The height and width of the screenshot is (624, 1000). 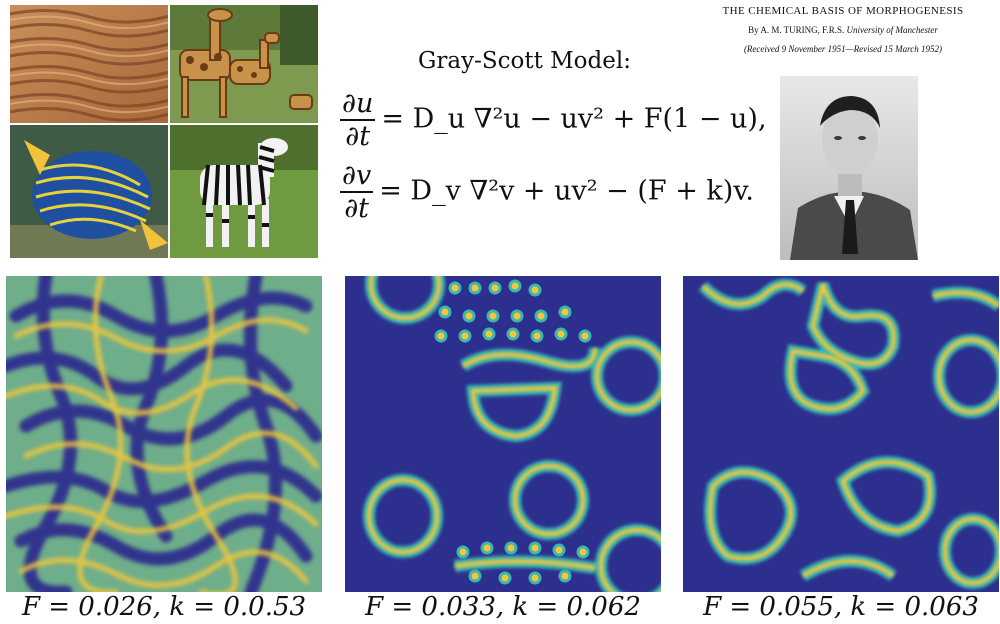 What do you see at coordinates (89, 191) in the screenshot?
I see `angelfish-photo` at bounding box center [89, 191].